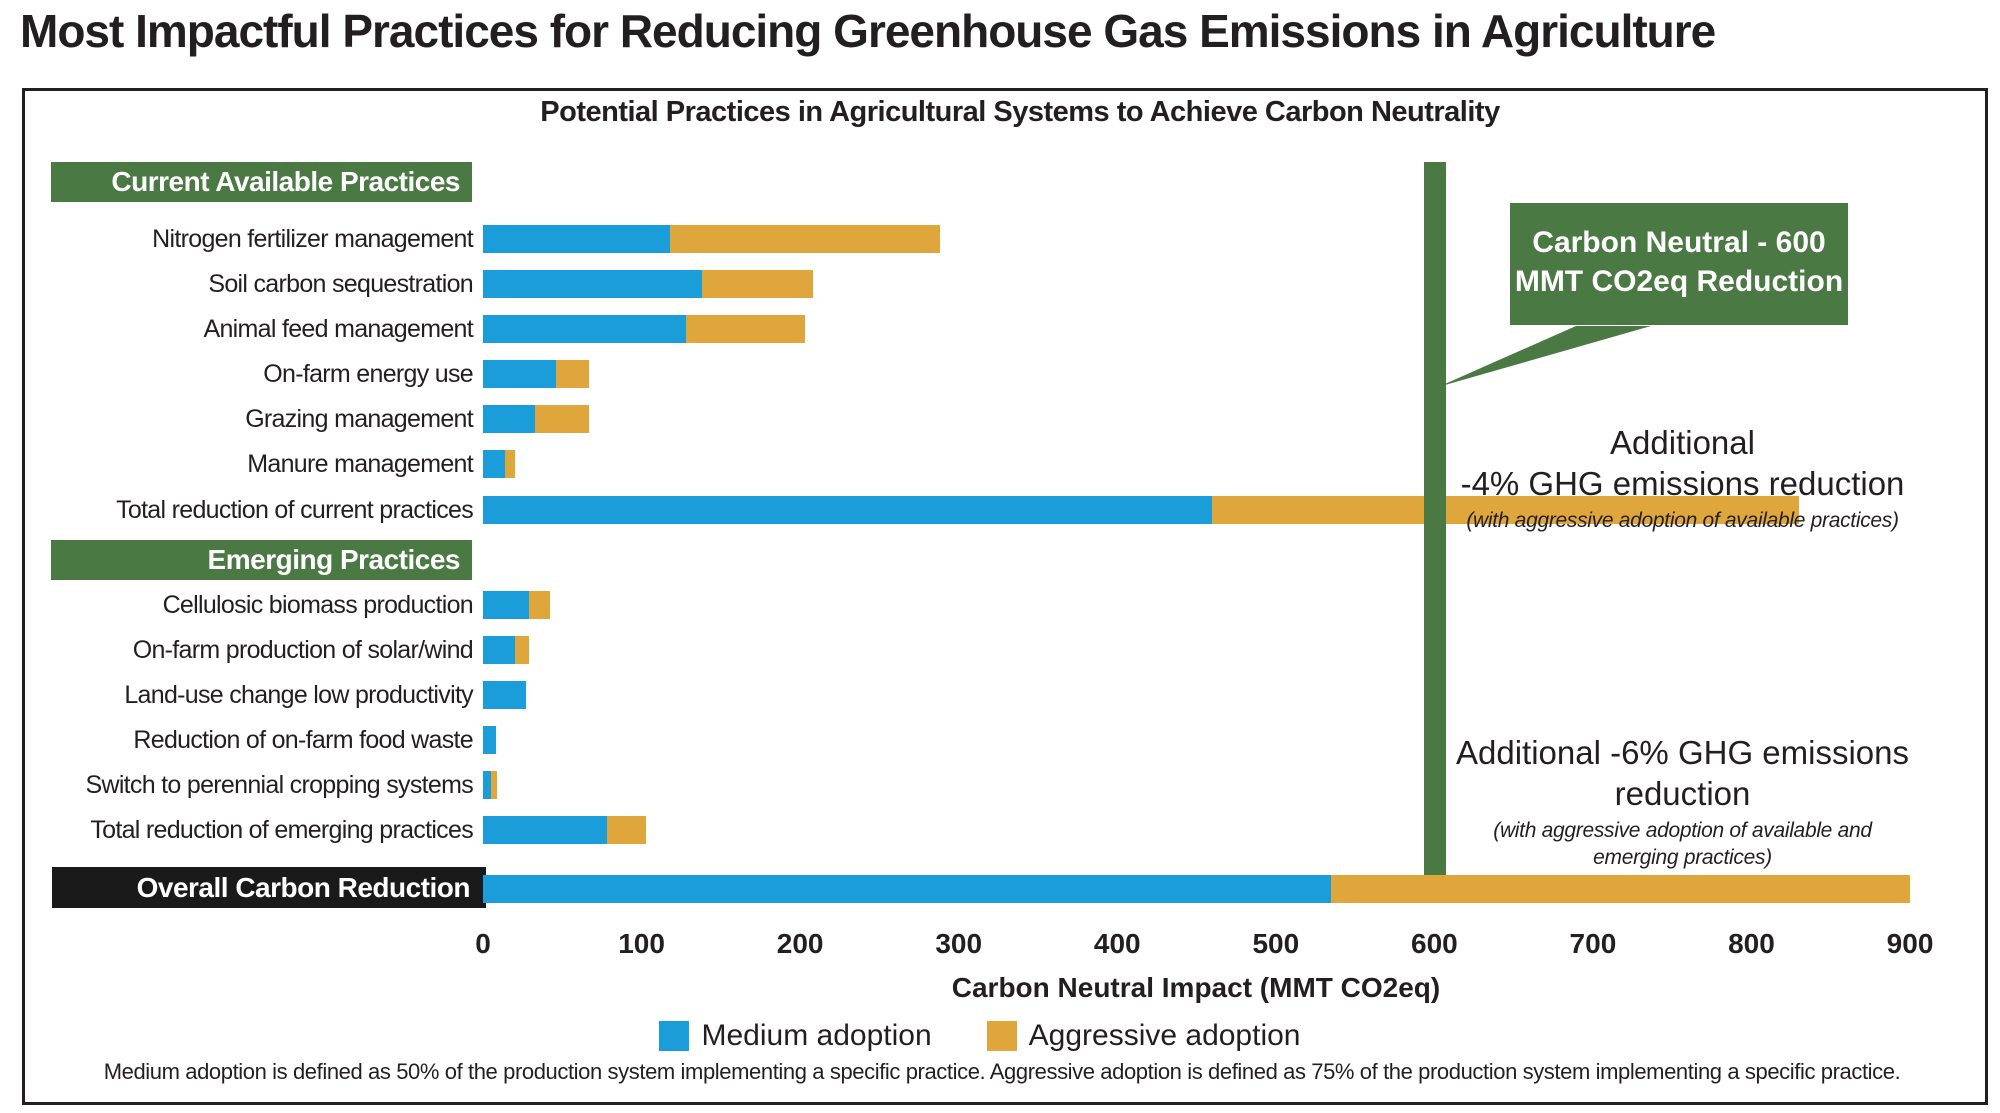 The width and height of the screenshot is (2000, 1113). What do you see at coordinates (1117, 943) in the screenshot?
I see `x-tick-400: 400` at bounding box center [1117, 943].